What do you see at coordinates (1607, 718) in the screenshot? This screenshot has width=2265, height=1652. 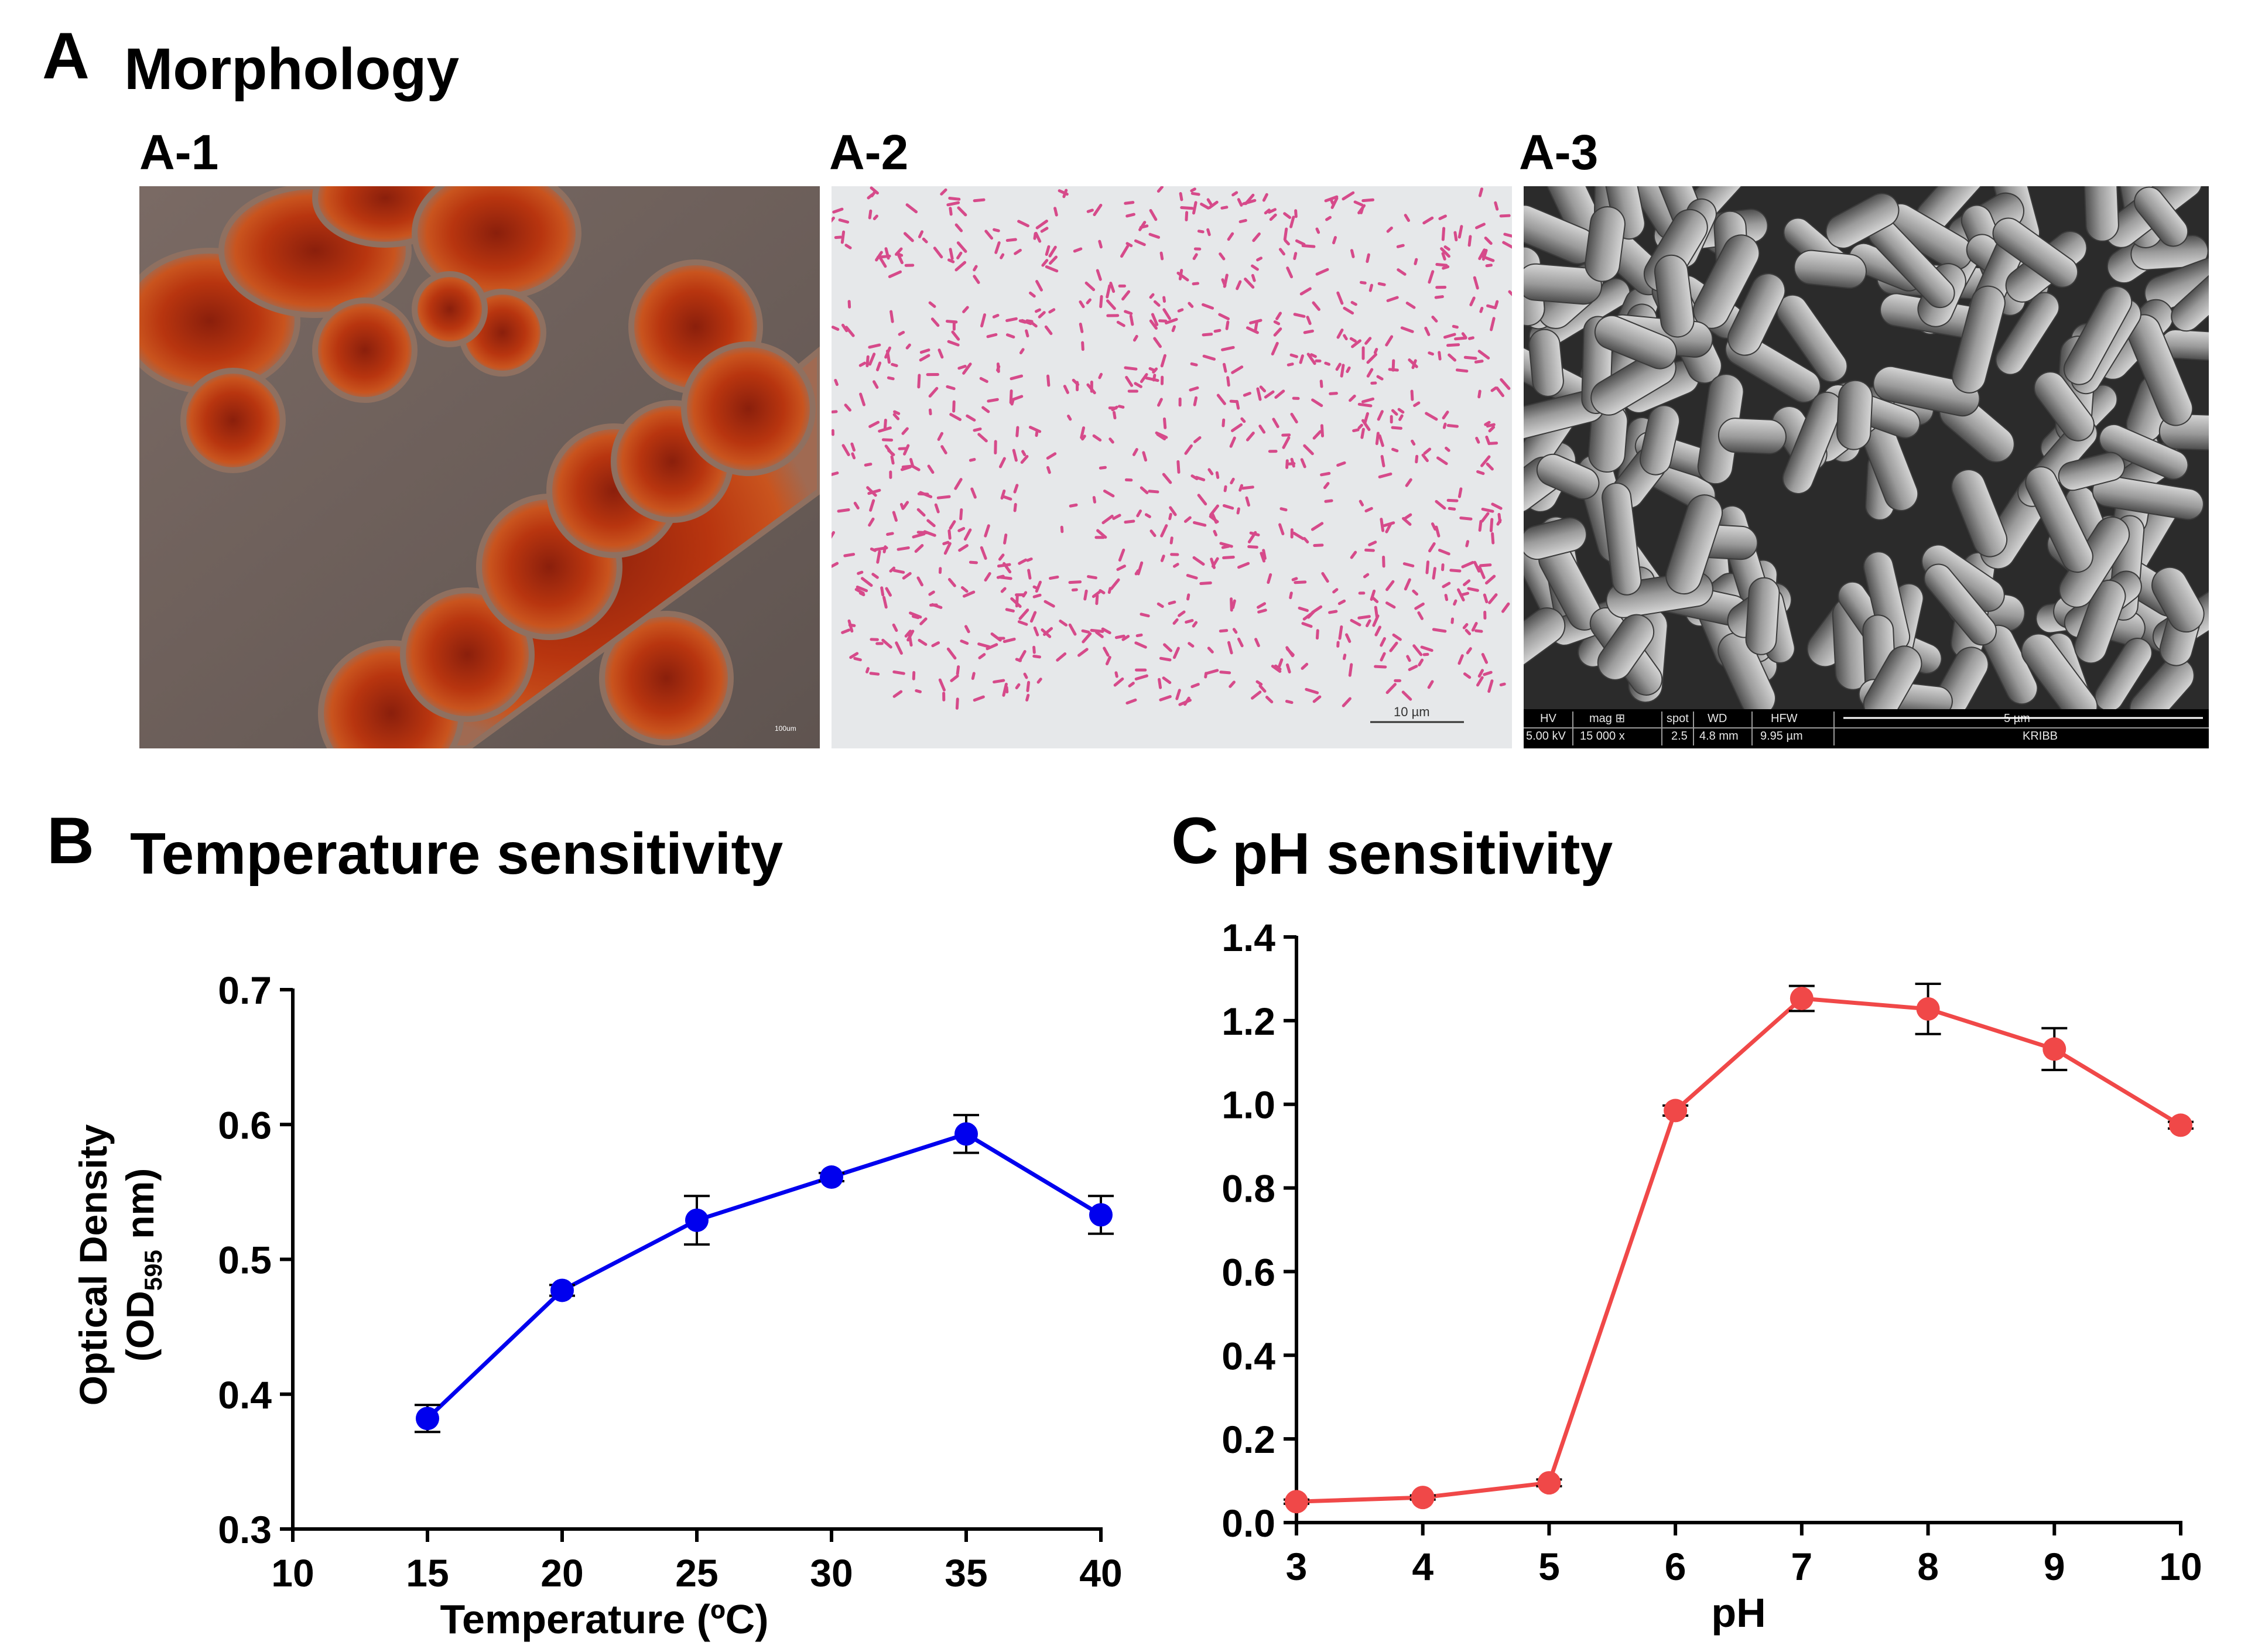 I see `sem-mag-header: mag ⊞` at bounding box center [1607, 718].